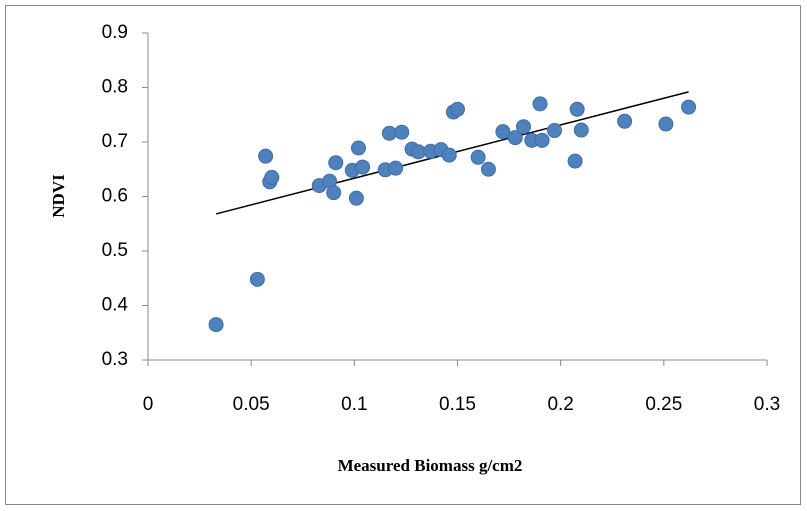  What do you see at coordinates (115, 87) in the screenshot?
I see `y-tick-label: 0.8` at bounding box center [115, 87].